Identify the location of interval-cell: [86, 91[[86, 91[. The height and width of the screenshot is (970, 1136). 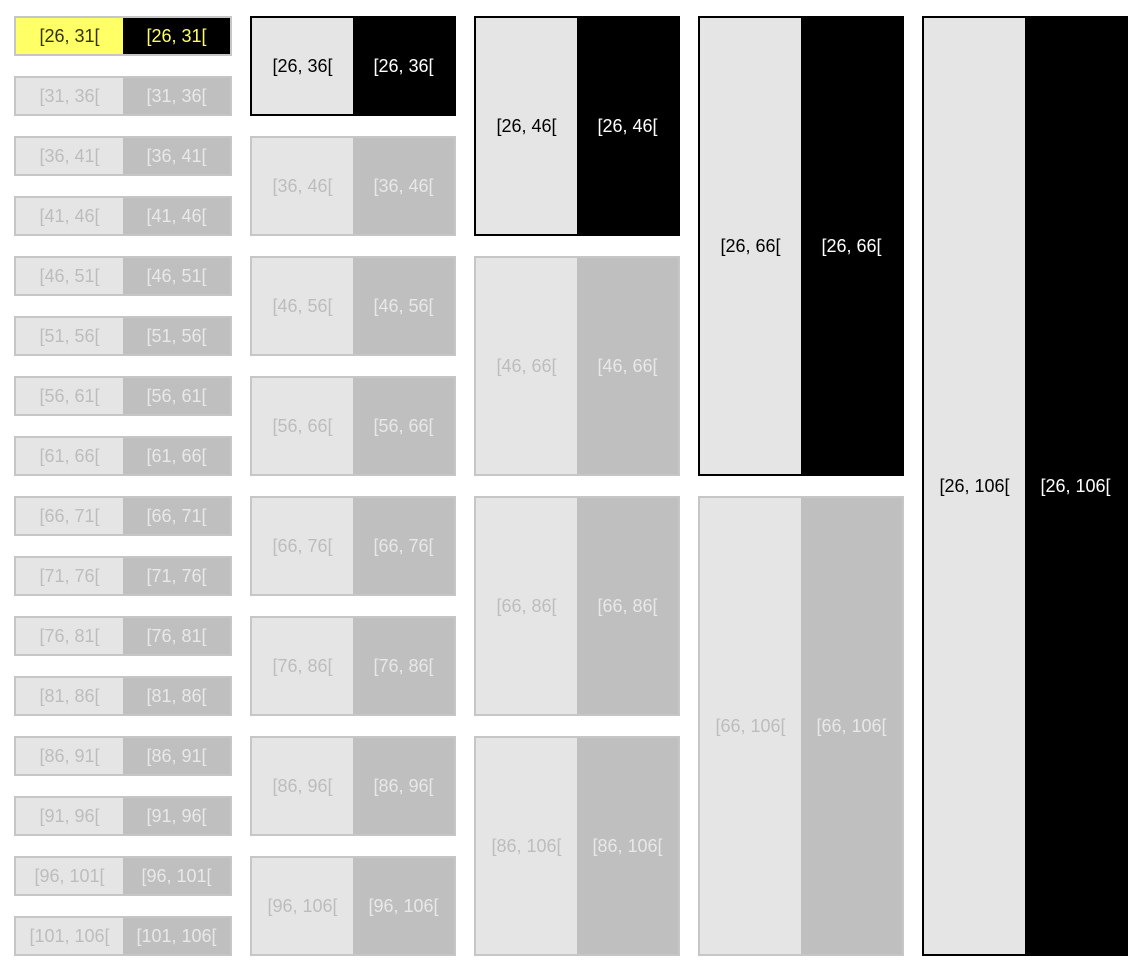
(123, 756).